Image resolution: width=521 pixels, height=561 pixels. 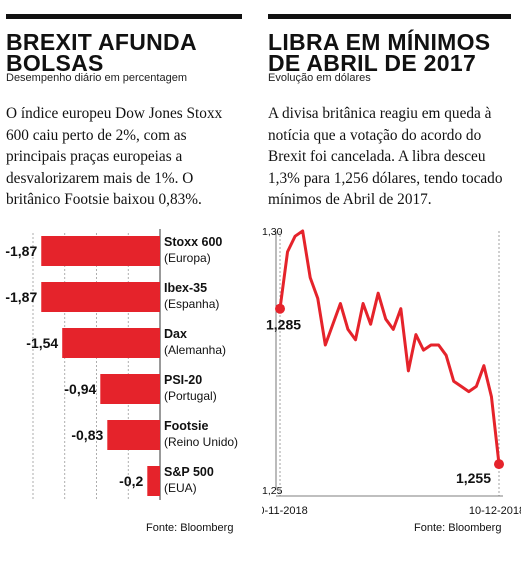 What do you see at coordinates (272, 232) in the screenshot?
I see `y-tick-label: 1,30` at bounding box center [272, 232].